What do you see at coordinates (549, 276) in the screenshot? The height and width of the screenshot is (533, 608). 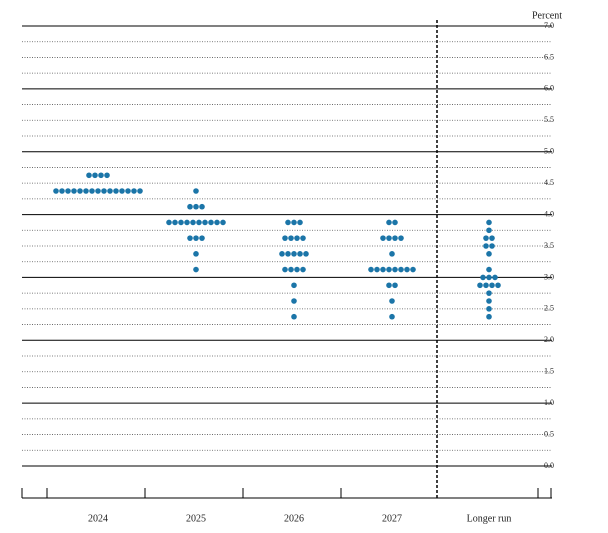 I see `y-tick-label: 3.0` at bounding box center [549, 276].